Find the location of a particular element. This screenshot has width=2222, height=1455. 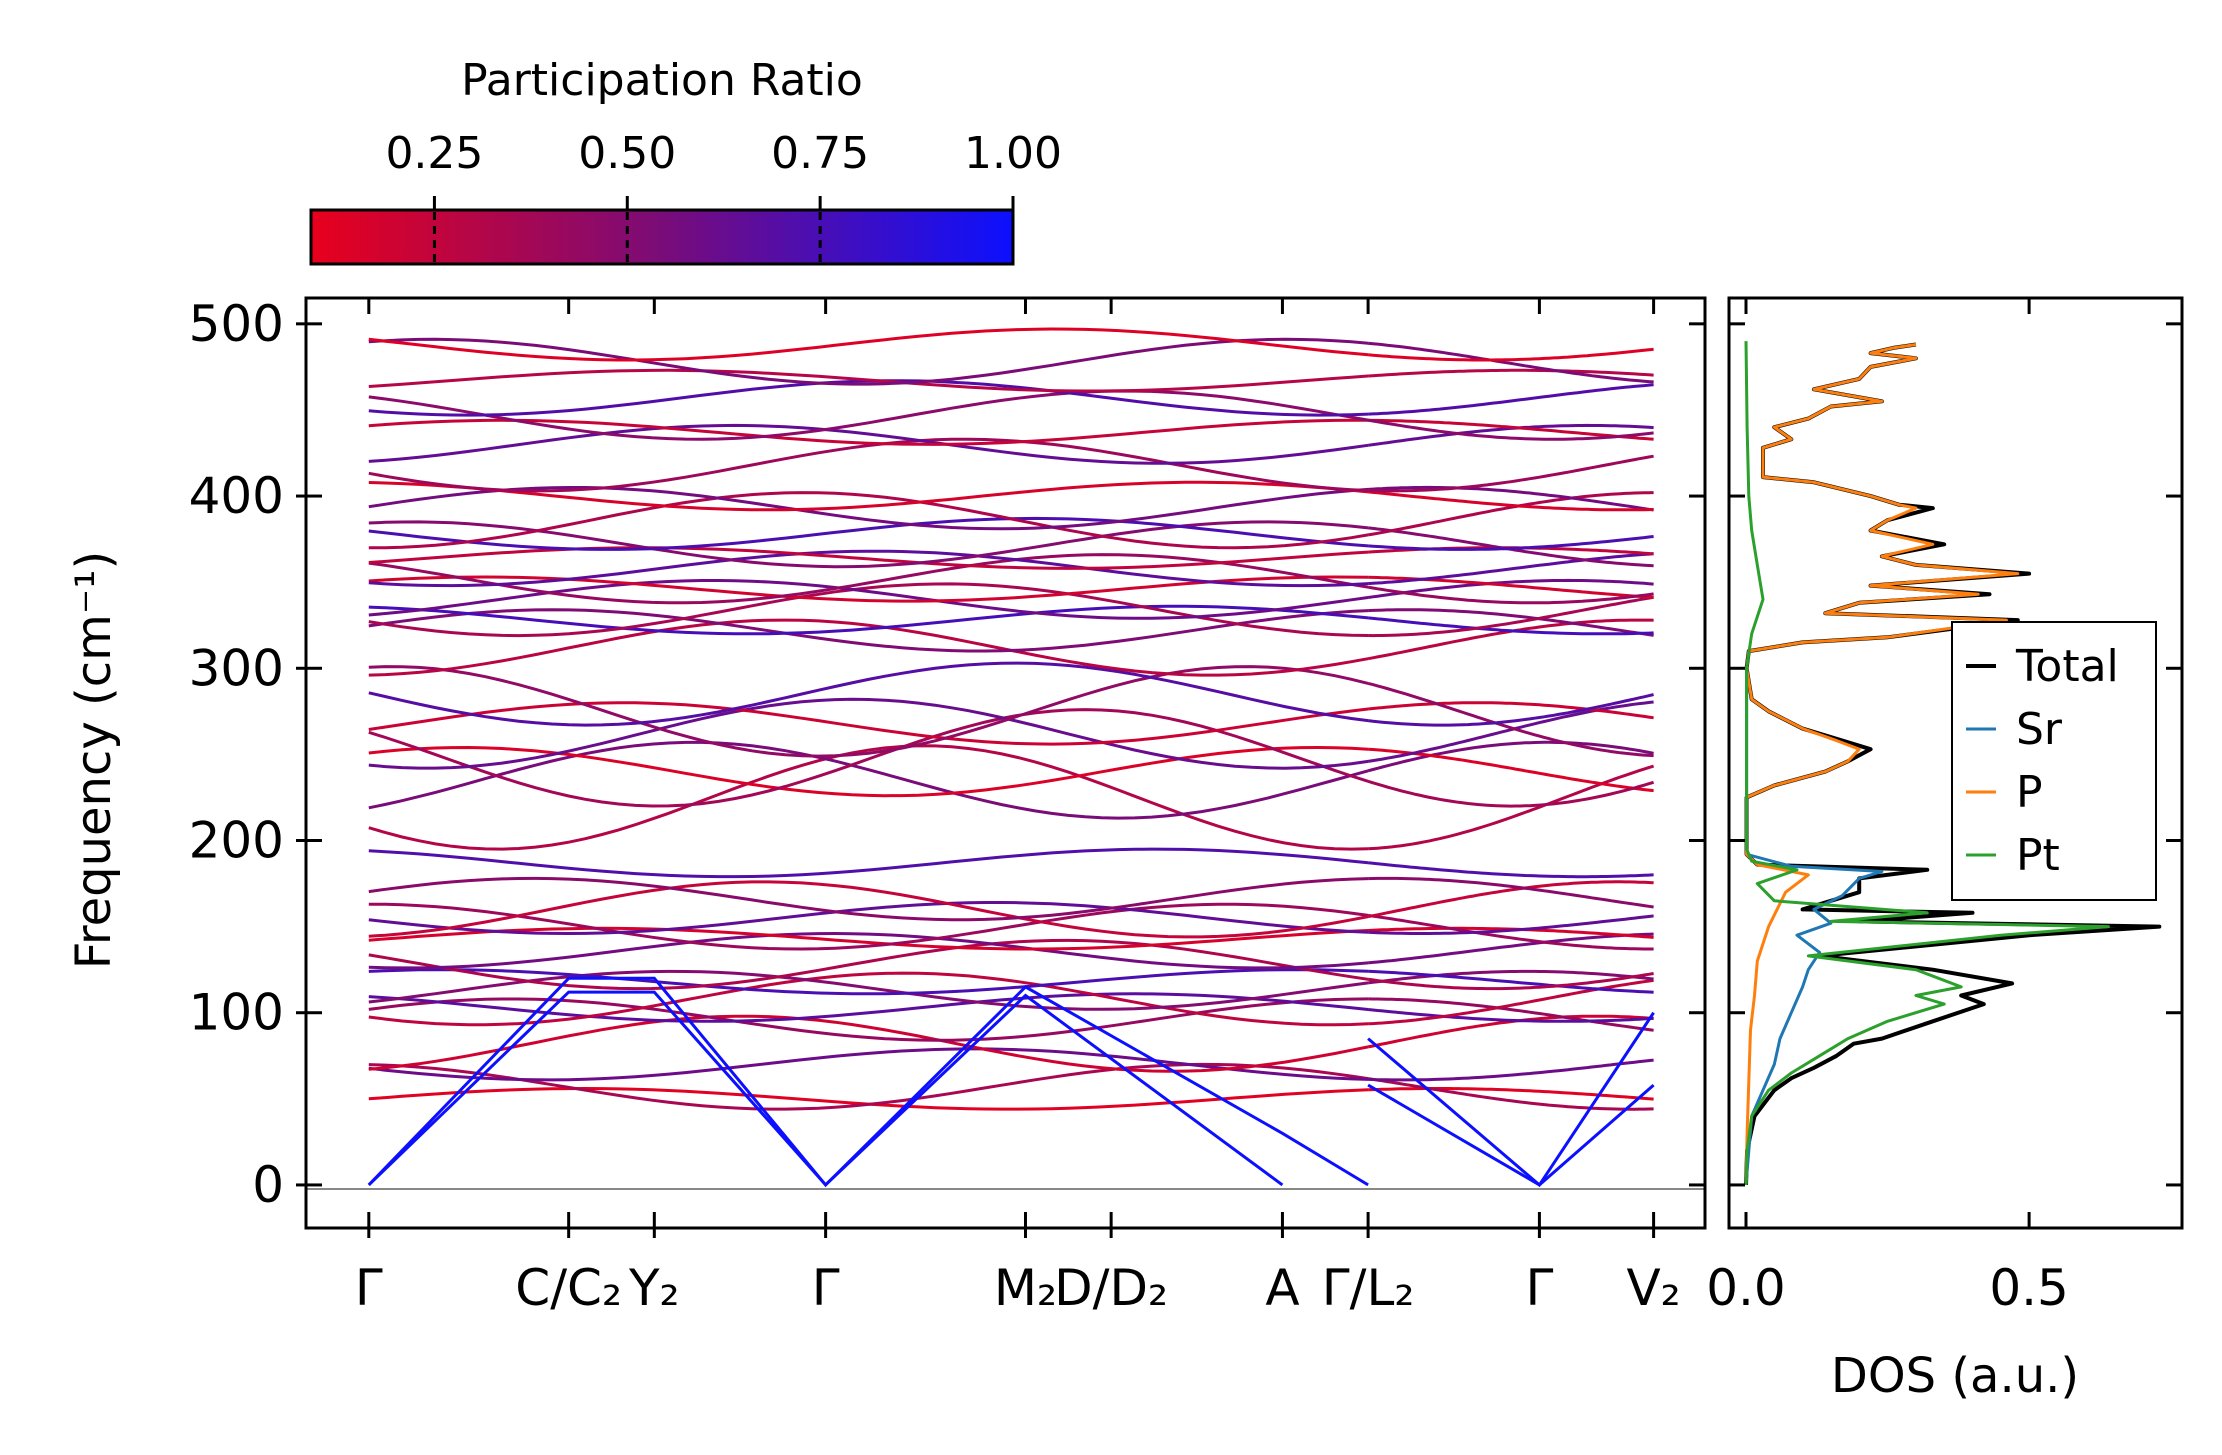

colorbar-tick-label: 0.50 is located at coordinates (627, 153).